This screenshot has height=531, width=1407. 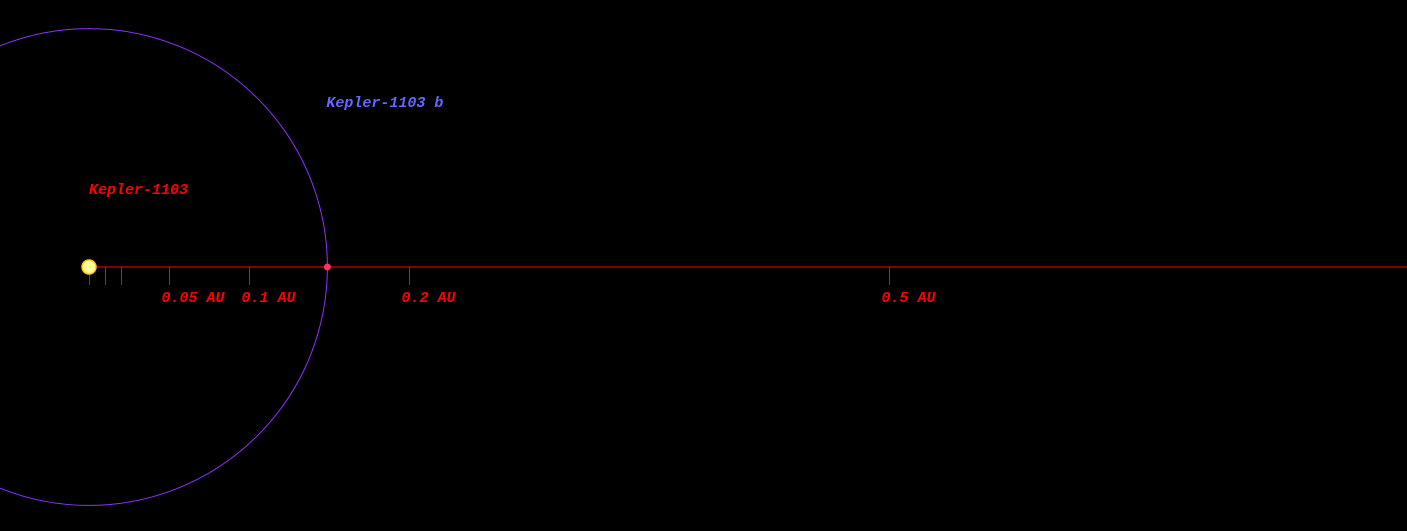 I want to click on tick-label: 0.1 AU, so click(x=269, y=298).